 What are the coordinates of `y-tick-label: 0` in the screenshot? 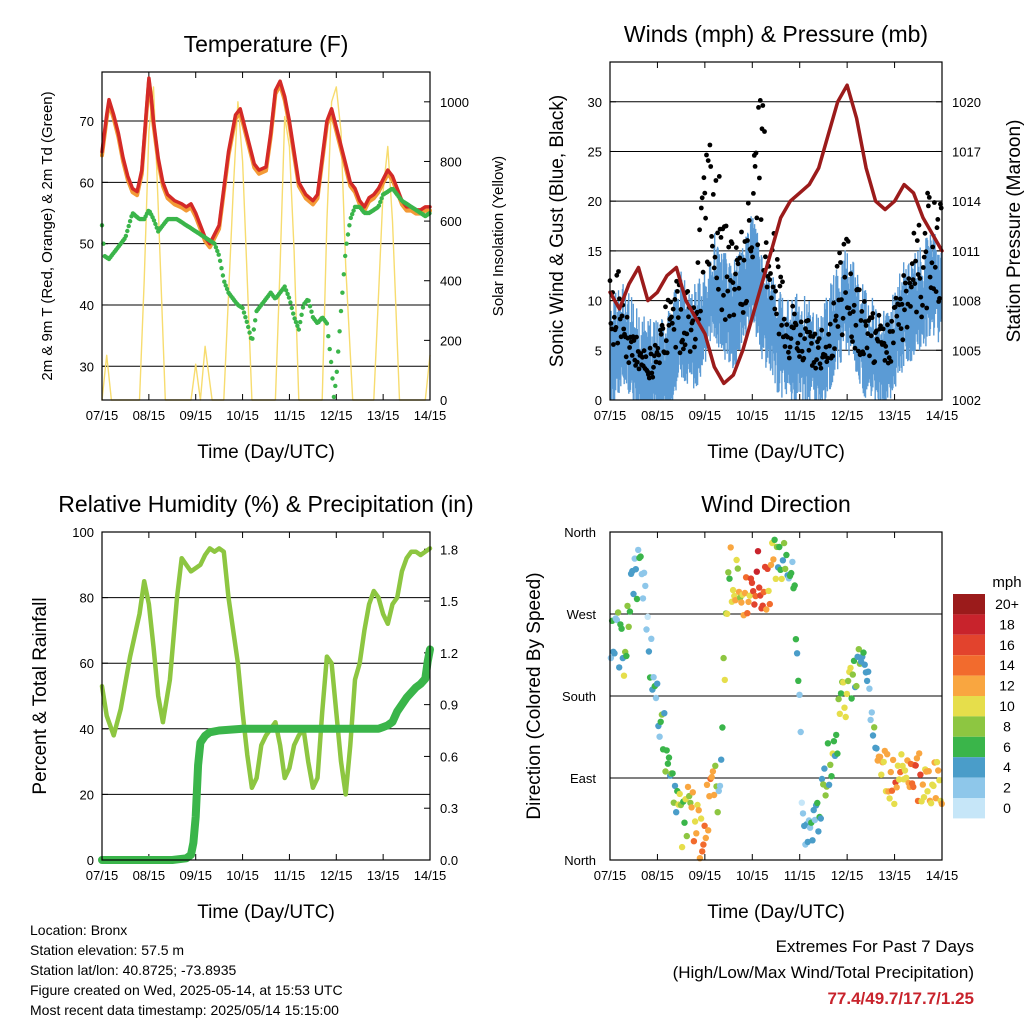 It's located at (90, 860).